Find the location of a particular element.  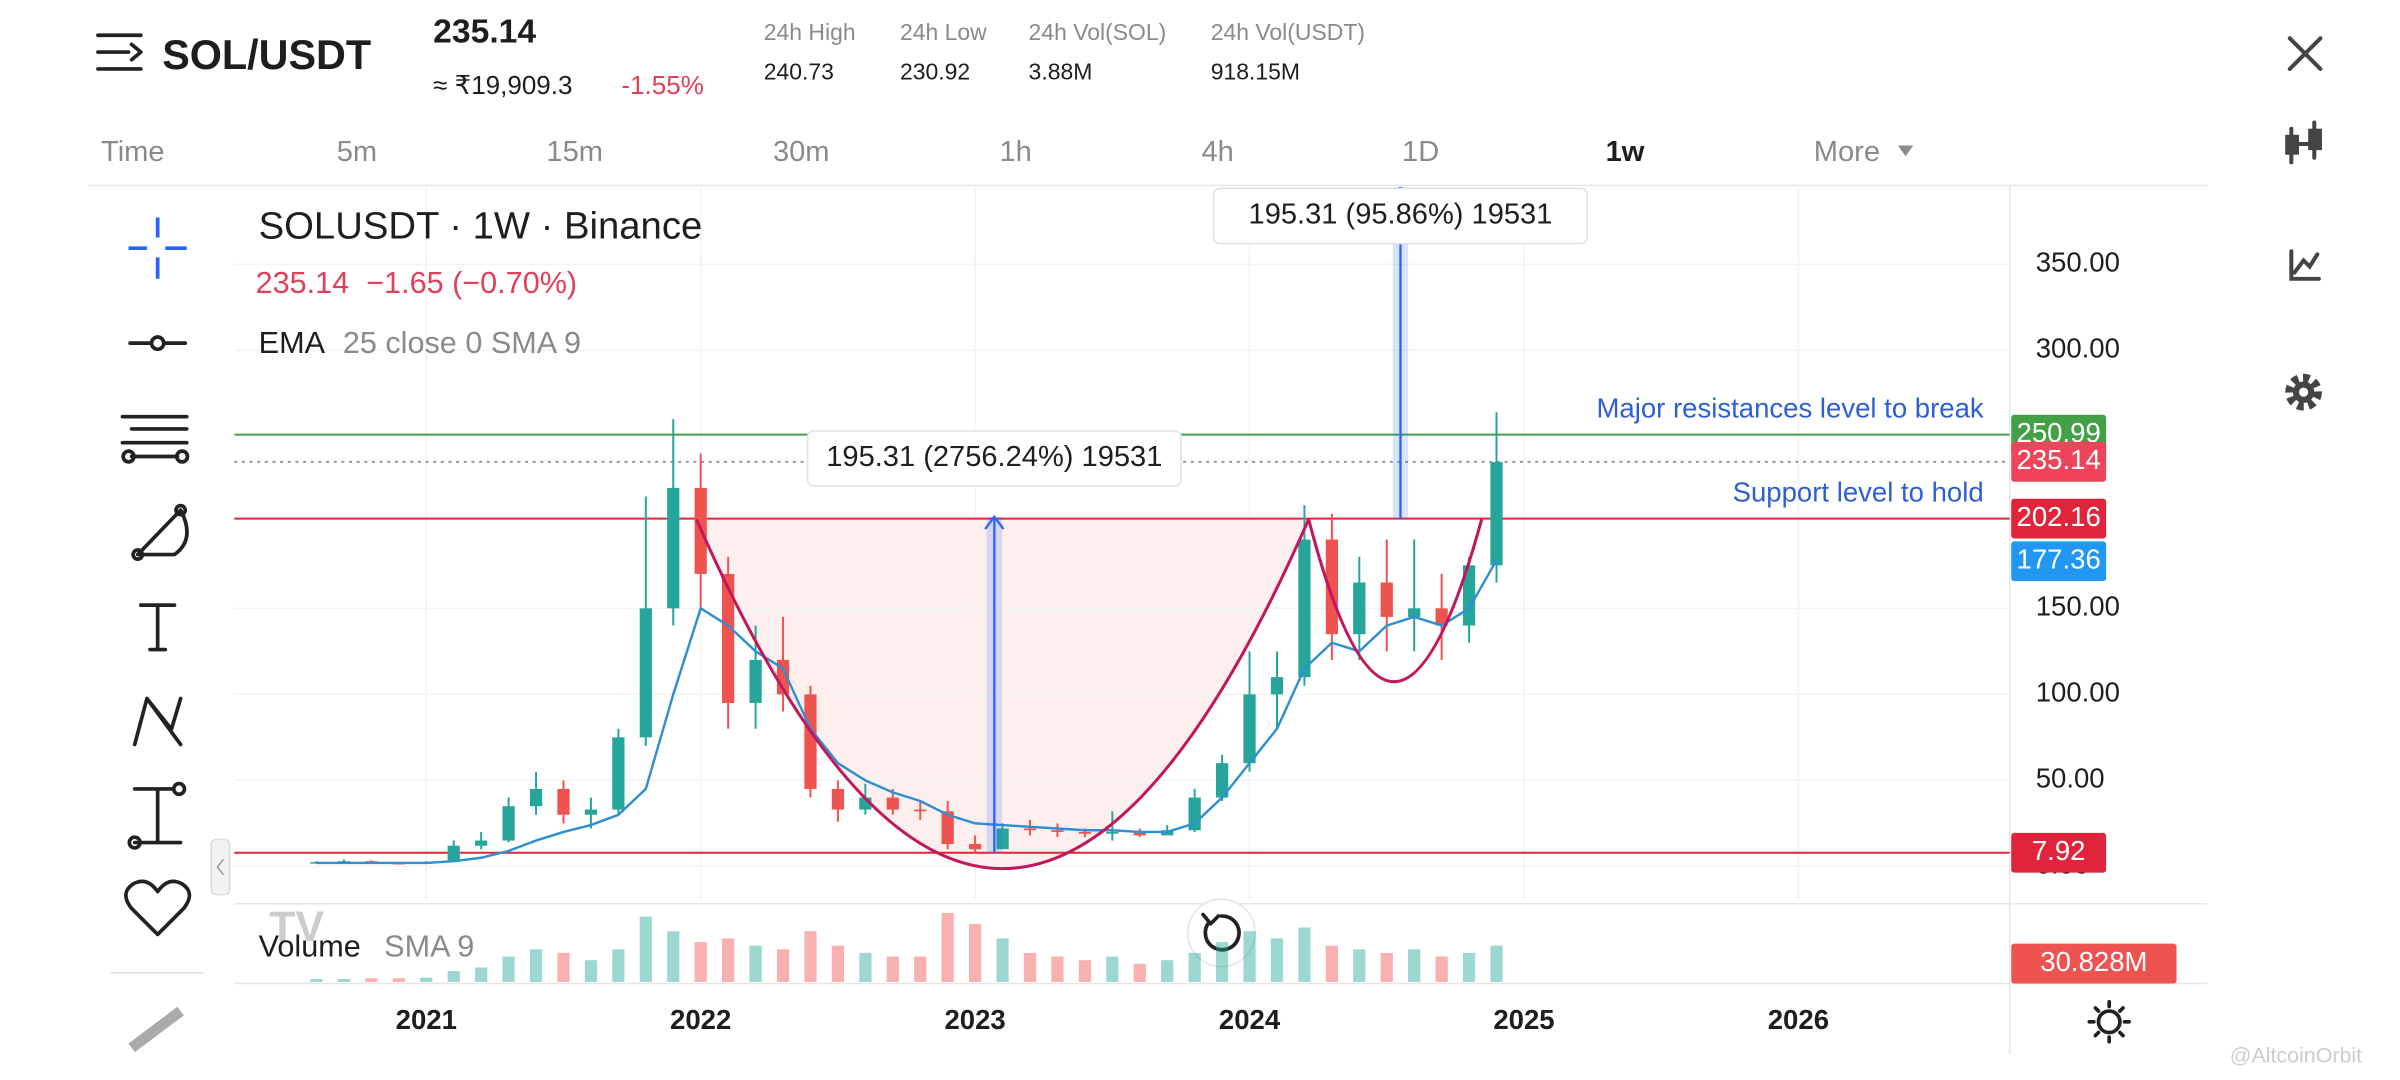

change: -1.55% is located at coordinates (662, 85).